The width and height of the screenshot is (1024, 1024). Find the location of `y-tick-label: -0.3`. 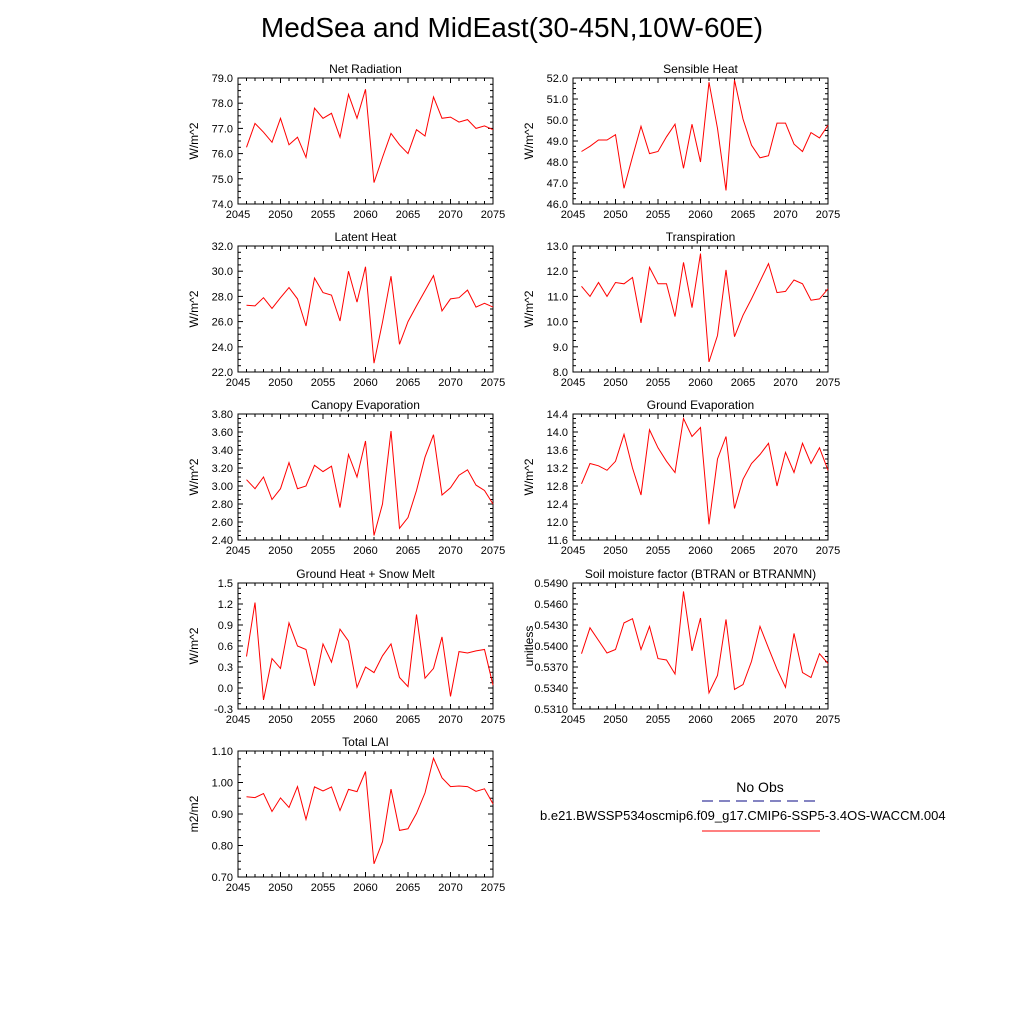

y-tick-label: -0.3 is located at coordinates (223, 710).